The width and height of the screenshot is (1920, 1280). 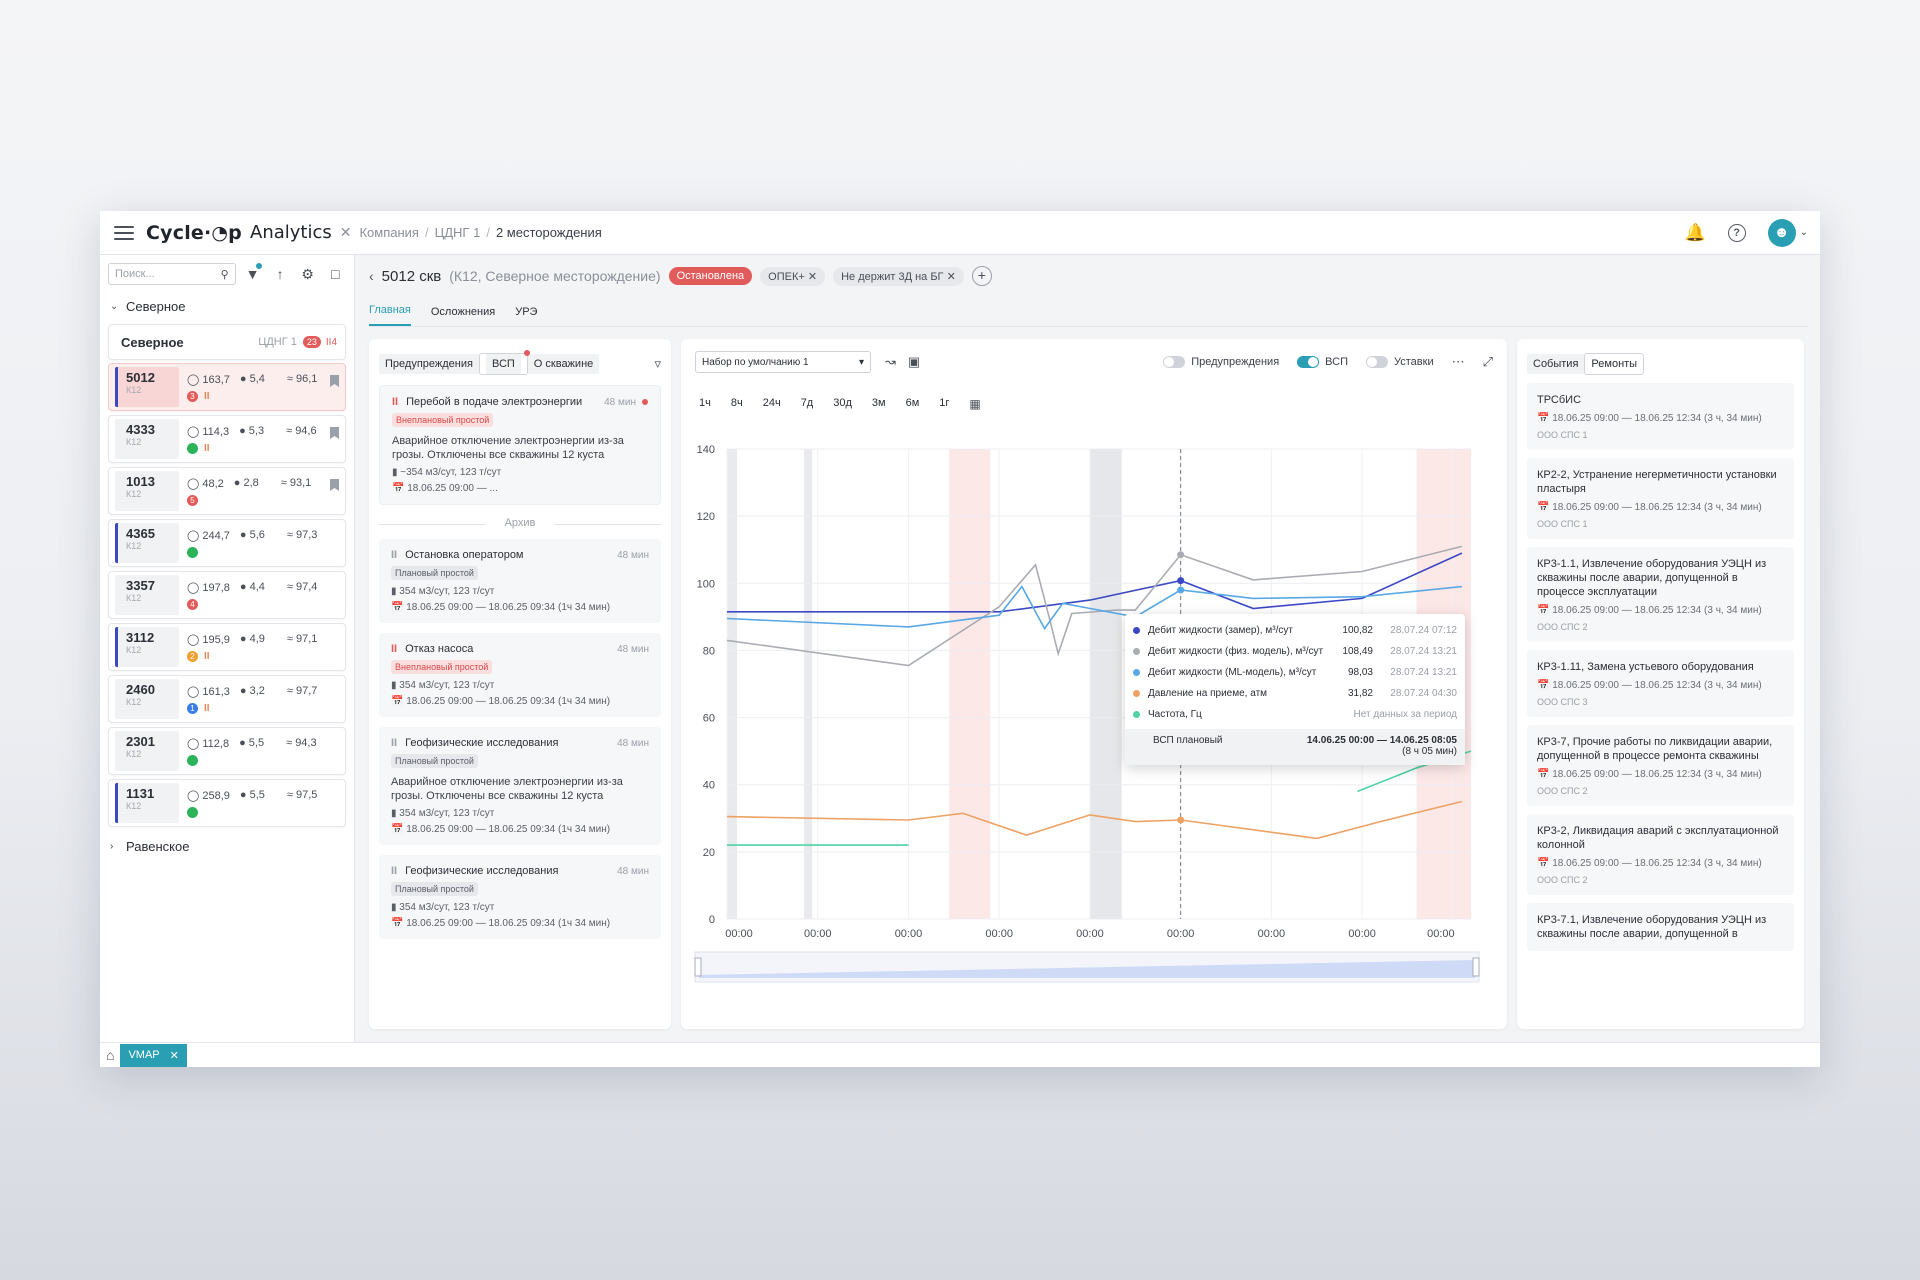 I want to click on well-card: 2301 К12 ◯ 112,8 ● 5,5 ≈ 94,3, so click(x=227, y=751).